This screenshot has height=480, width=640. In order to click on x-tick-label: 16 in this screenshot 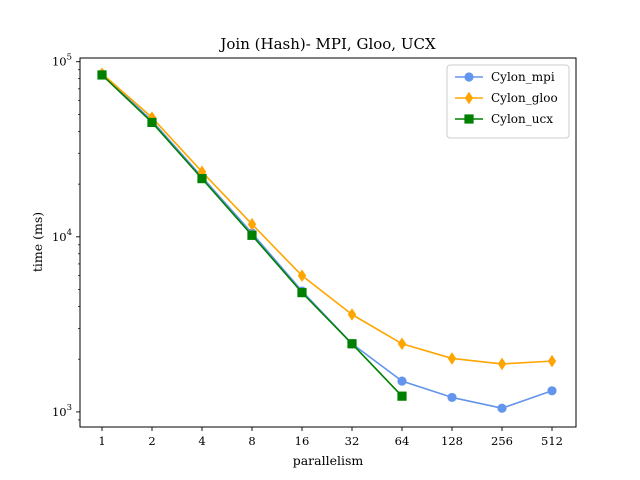, I will do `click(302, 441)`.